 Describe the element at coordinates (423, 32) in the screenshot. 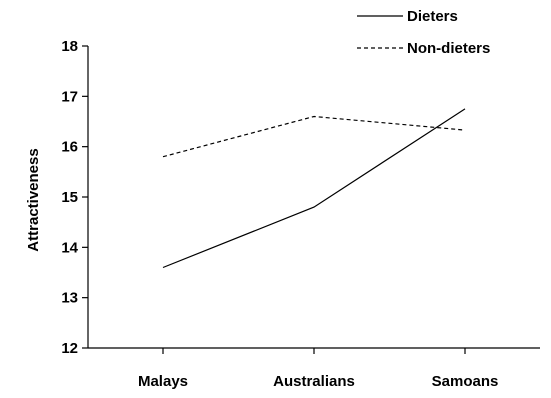

I see `legend: Dieters Non-dieters` at that location.